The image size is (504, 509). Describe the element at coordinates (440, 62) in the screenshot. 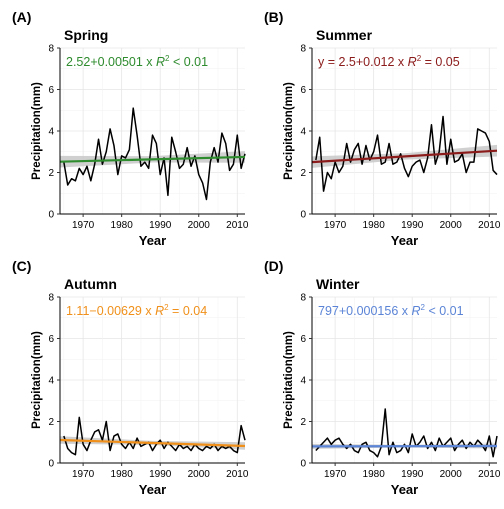

I see `r2-value: = 0.05` at that location.